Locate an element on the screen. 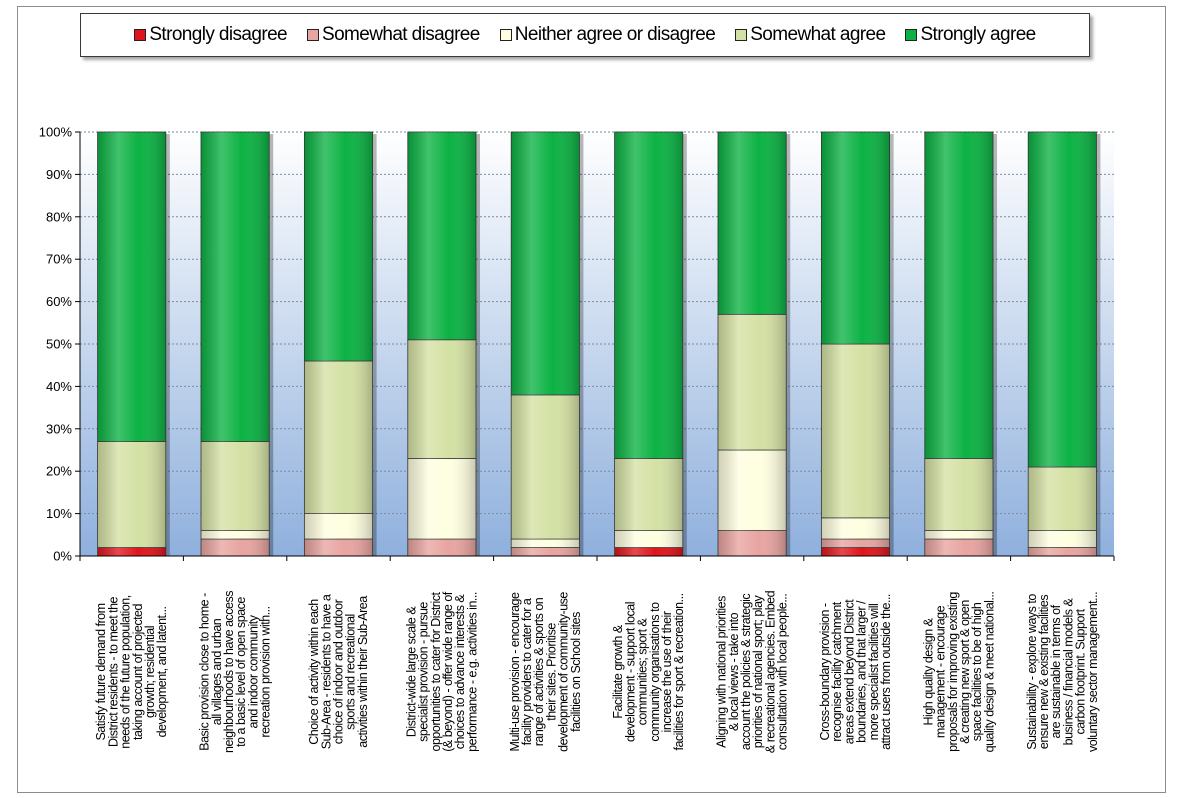 This screenshot has height=798, width=1182. y-tick-label: 0% is located at coordinates (62, 556).